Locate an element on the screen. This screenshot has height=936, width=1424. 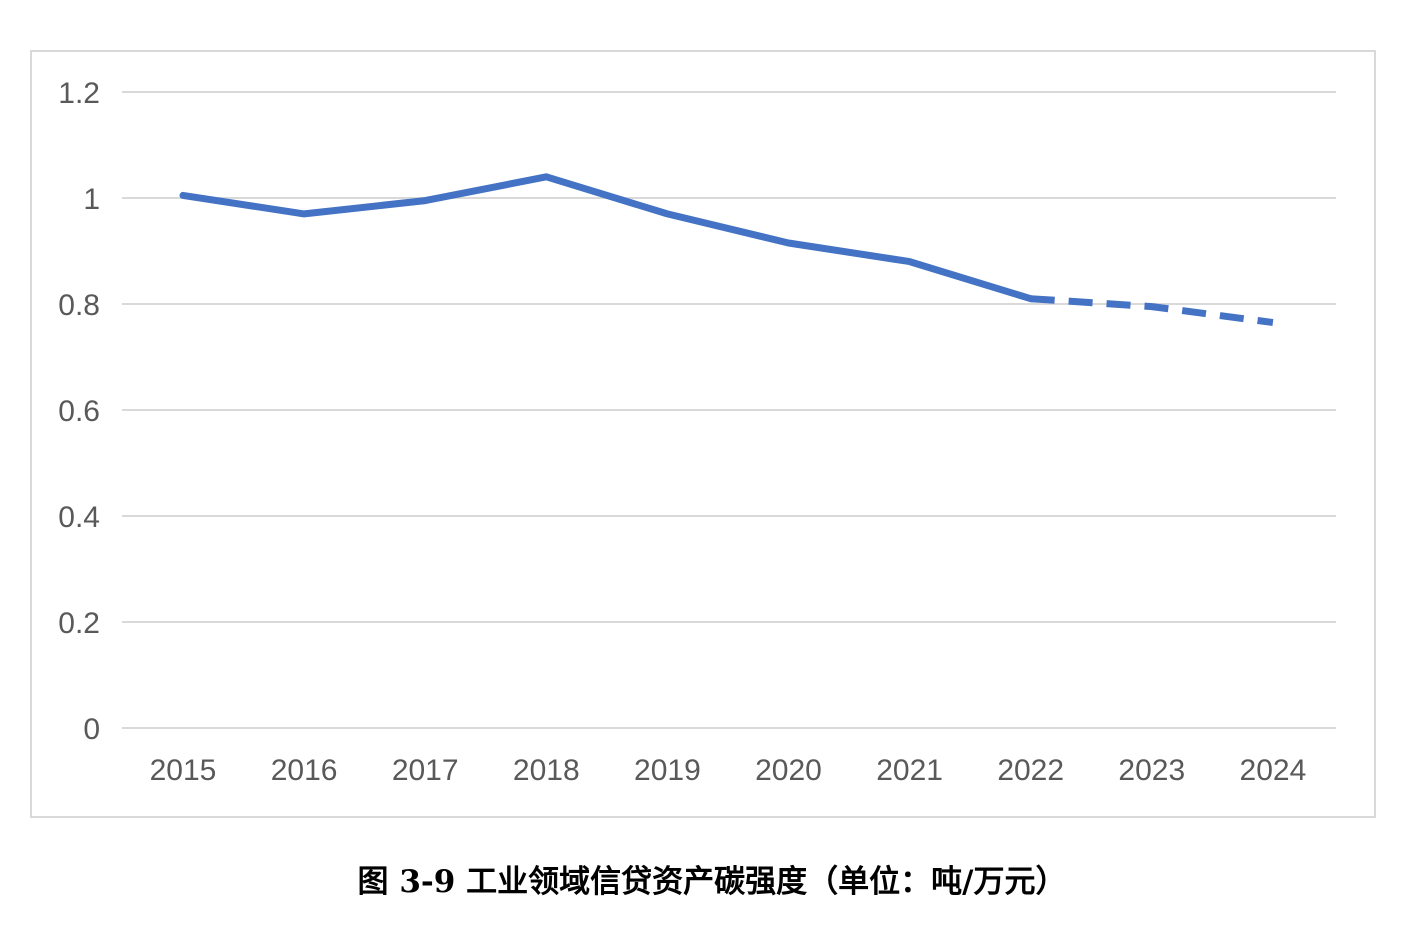
y-tick-label: 1 is located at coordinates (91, 199).